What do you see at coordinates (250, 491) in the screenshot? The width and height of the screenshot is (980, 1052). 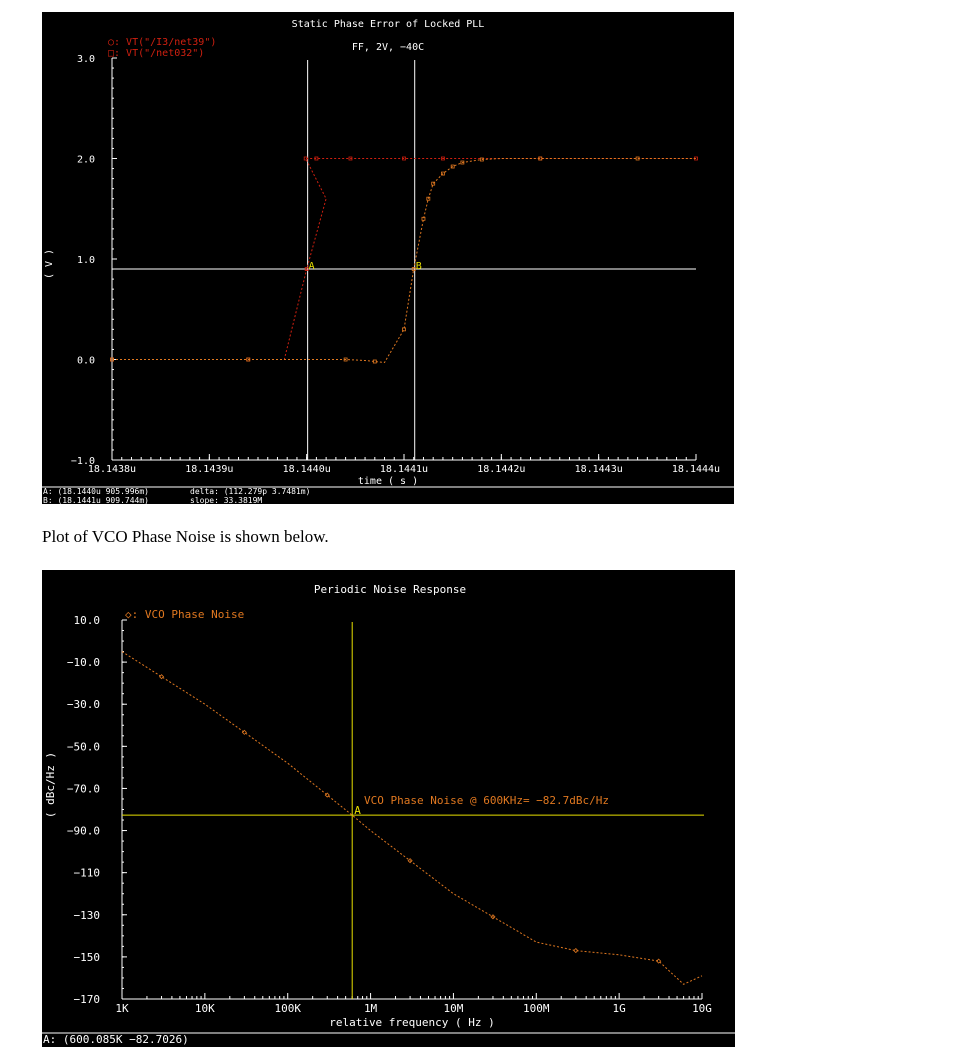 I see `readout-delta: delta: (112.279p 3.7481m)` at bounding box center [250, 491].